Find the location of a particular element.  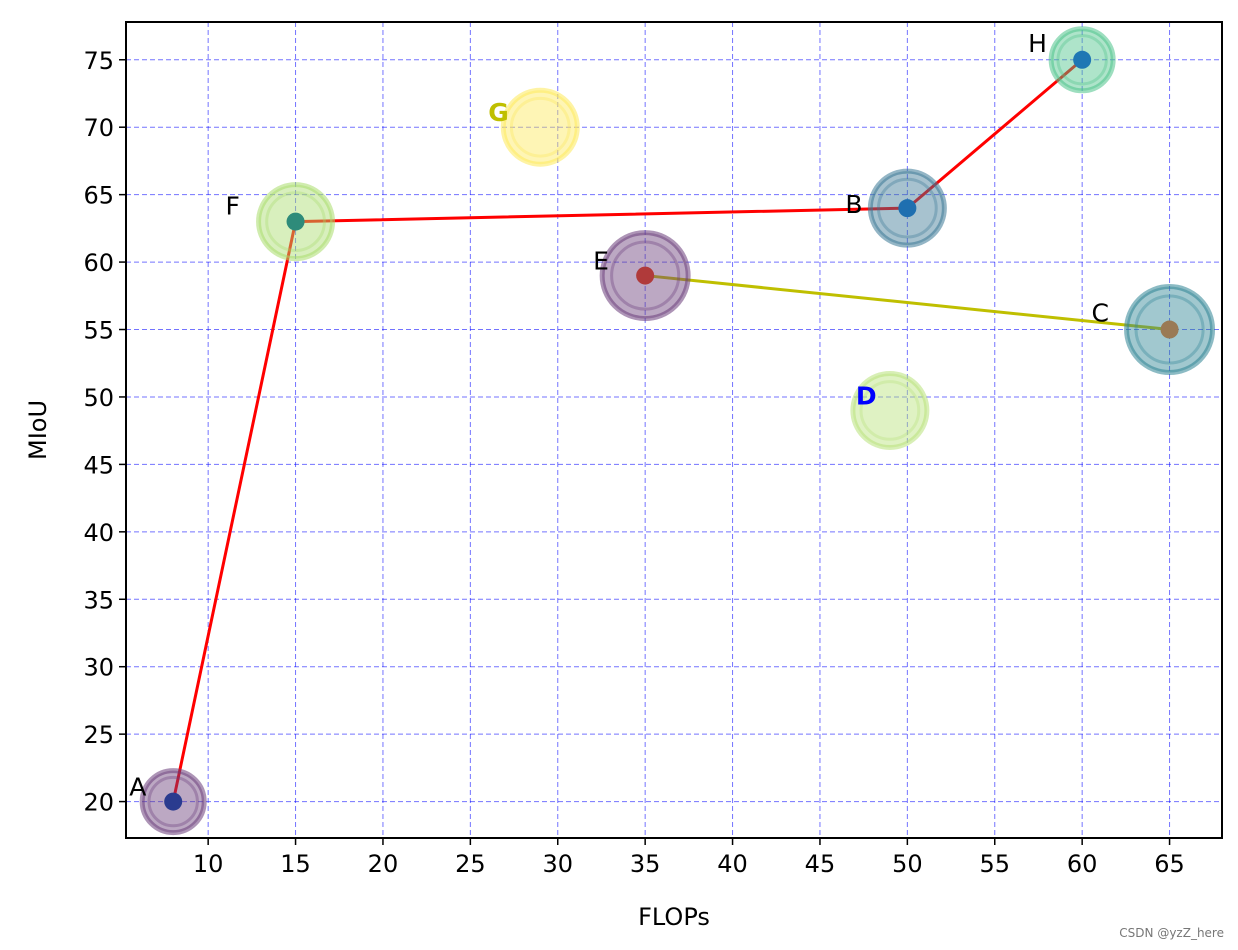

point-label: B is located at coordinates (853, 204).